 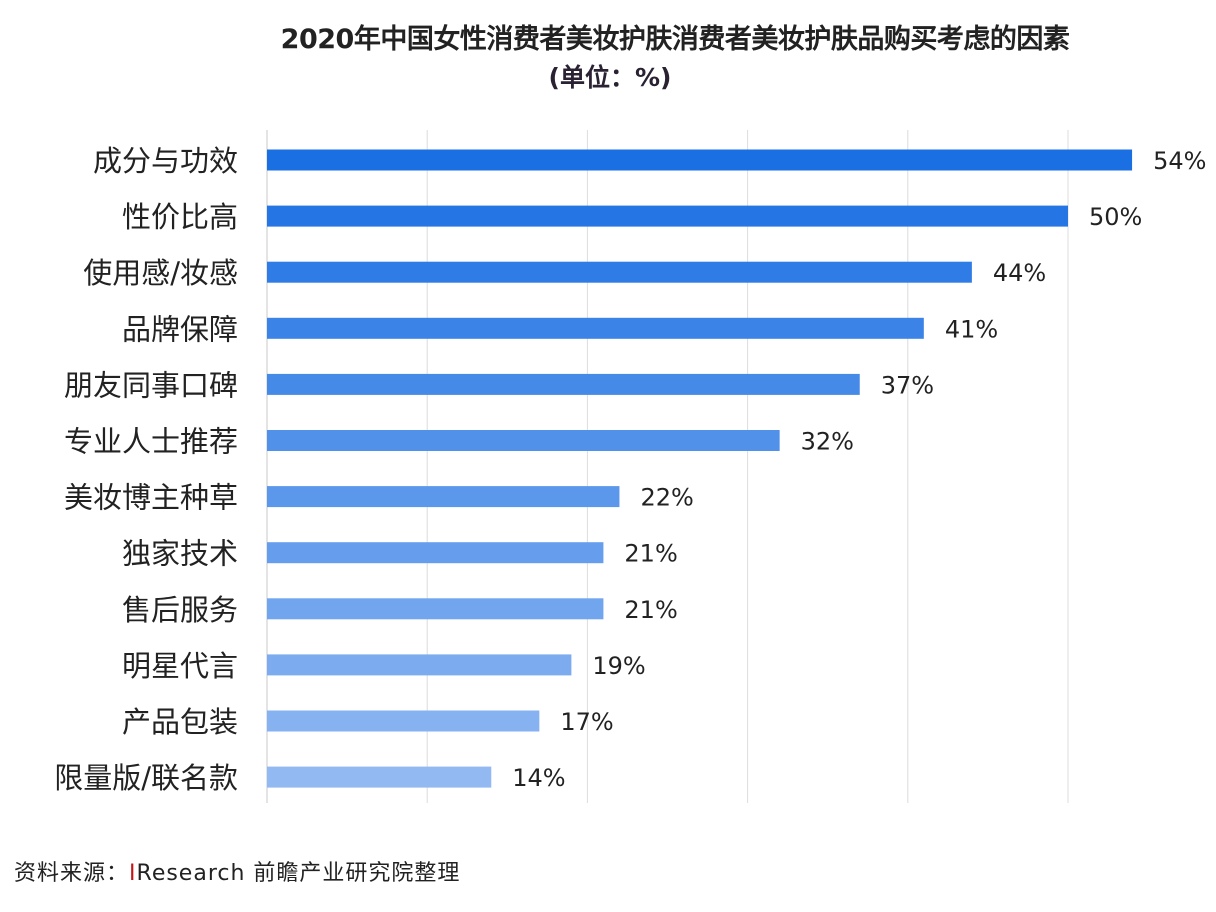 What do you see at coordinates (610, 77) in the screenshot?
I see `chart-subtitle: (单位：%)` at bounding box center [610, 77].